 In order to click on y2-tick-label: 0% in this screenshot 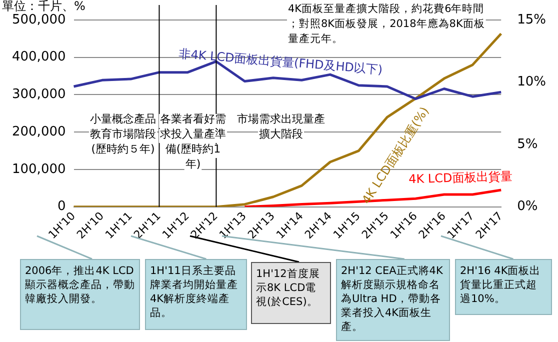, I will do `click(527, 206)`.